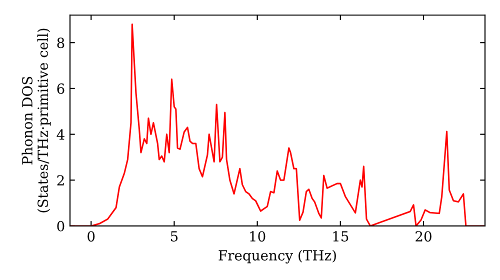 Image resolution: width=500 pixels, height=280 pixels. I want to click on x-tick-label: 0, so click(91, 236).